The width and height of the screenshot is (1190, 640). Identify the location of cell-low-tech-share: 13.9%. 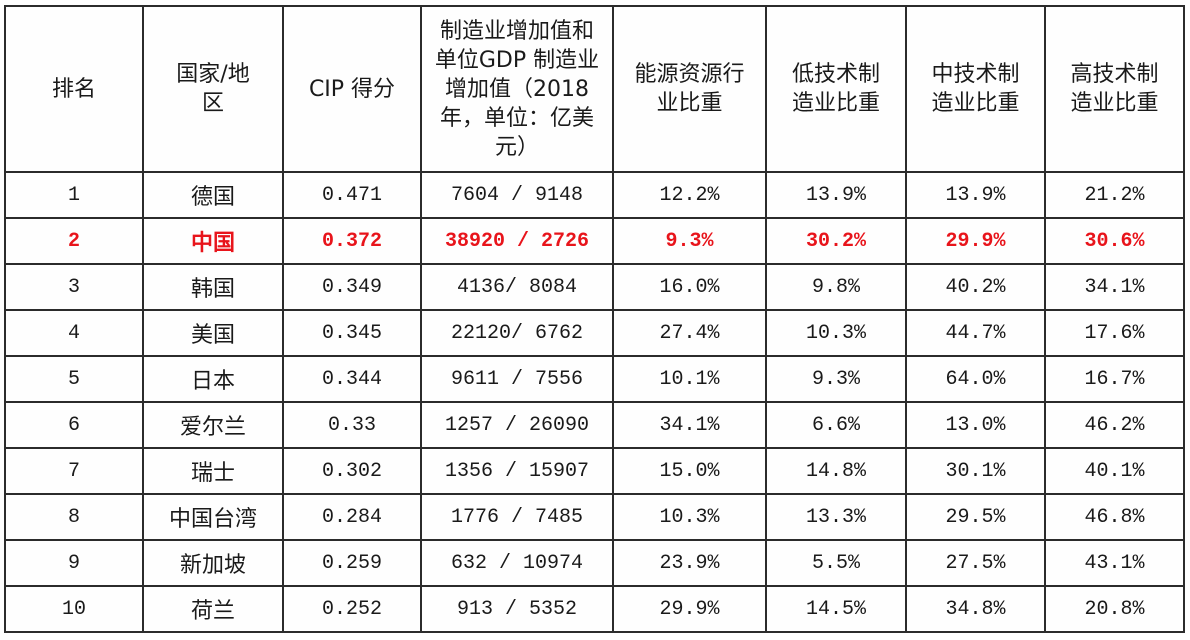
(836, 195).